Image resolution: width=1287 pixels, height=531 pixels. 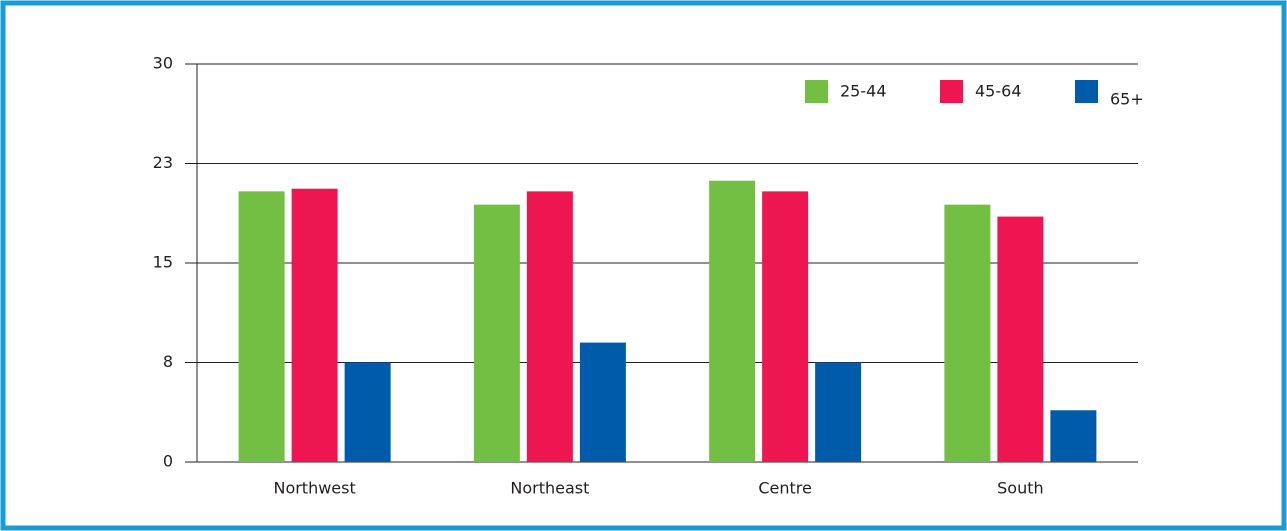 What do you see at coordinates (163, 262) in the screenshot?
I see `y-tick-label: 15` at bounding box center [163, 262].